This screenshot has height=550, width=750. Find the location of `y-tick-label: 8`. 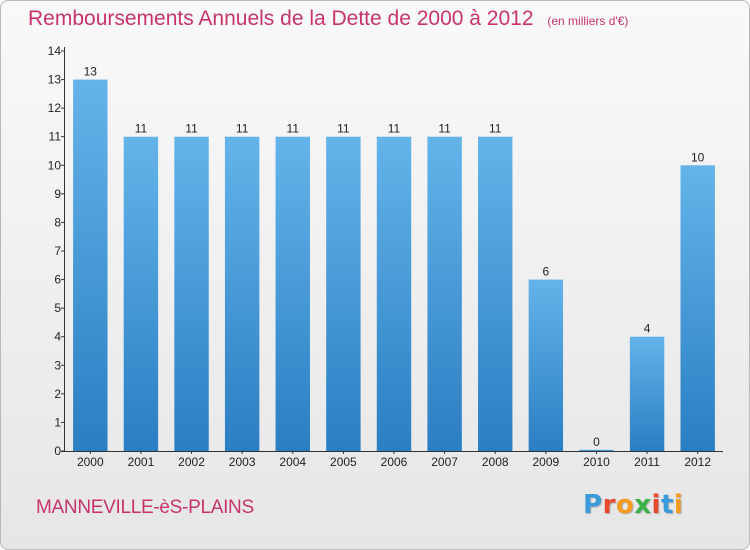

y-tick-label: 8 is located at coordinates (57, 222).